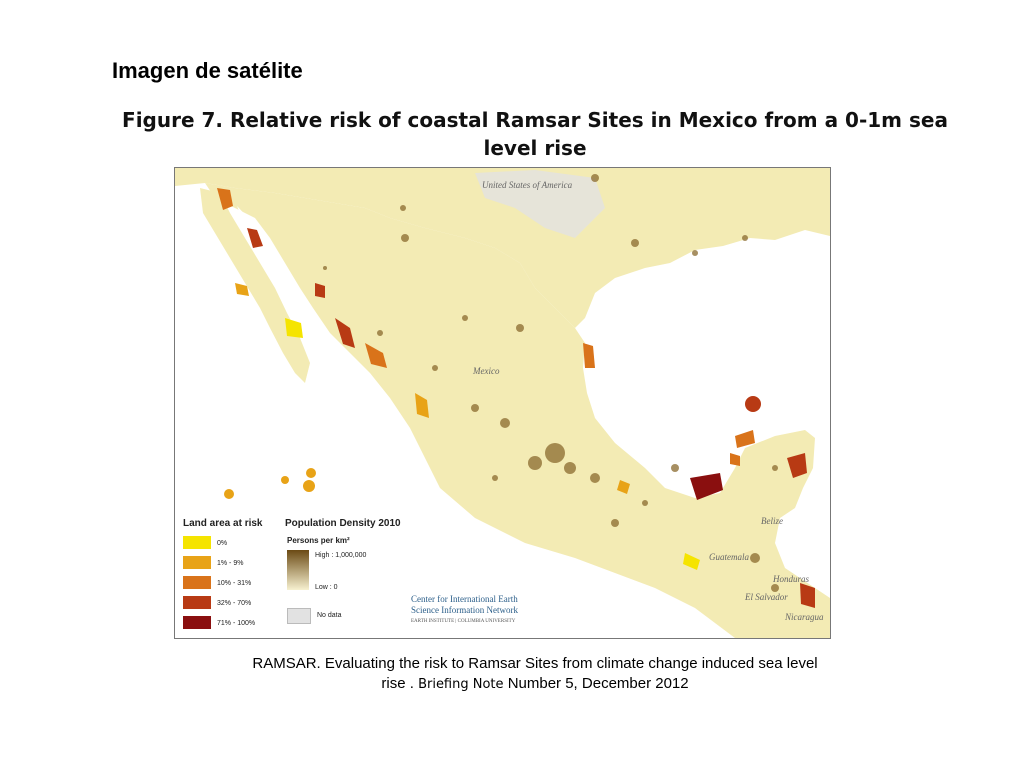 This screenshot has width=1024, height=768. I want to click on caption-line2-c: Number 5, December 2012, so click(596, 683).